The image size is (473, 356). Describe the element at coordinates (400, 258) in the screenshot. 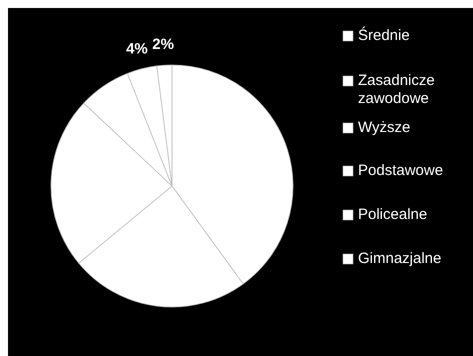

I see `legend-label: Gimnazjalne` at that location.